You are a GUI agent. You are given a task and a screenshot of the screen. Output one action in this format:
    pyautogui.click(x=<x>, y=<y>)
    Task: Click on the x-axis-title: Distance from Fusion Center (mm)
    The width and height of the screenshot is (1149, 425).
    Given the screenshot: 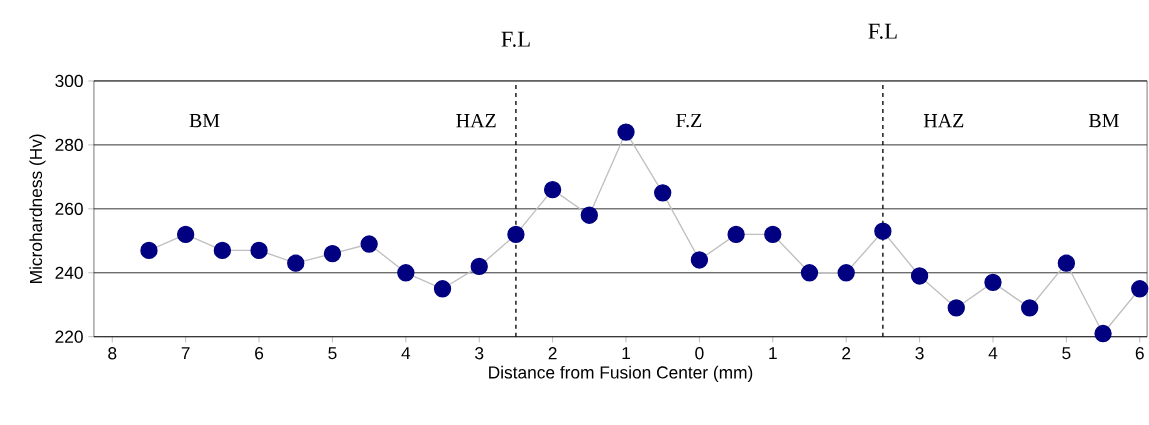 What is the action you would take?
    pyautogui.click(x=621, y=374)
    